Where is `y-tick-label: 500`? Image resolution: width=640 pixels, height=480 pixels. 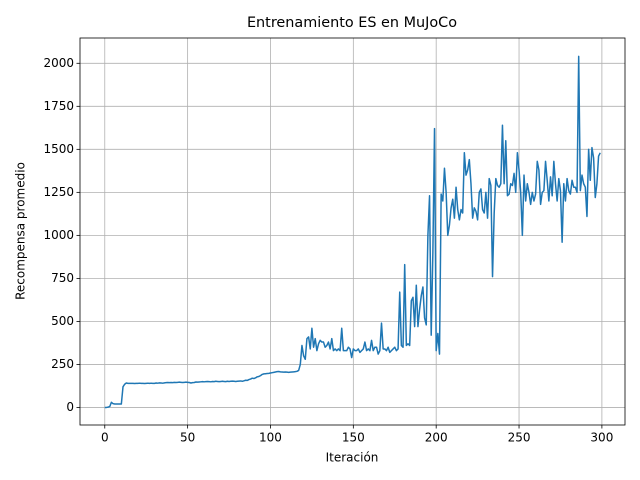
y-tick-label: 500 is located at coordinates (62, 321).